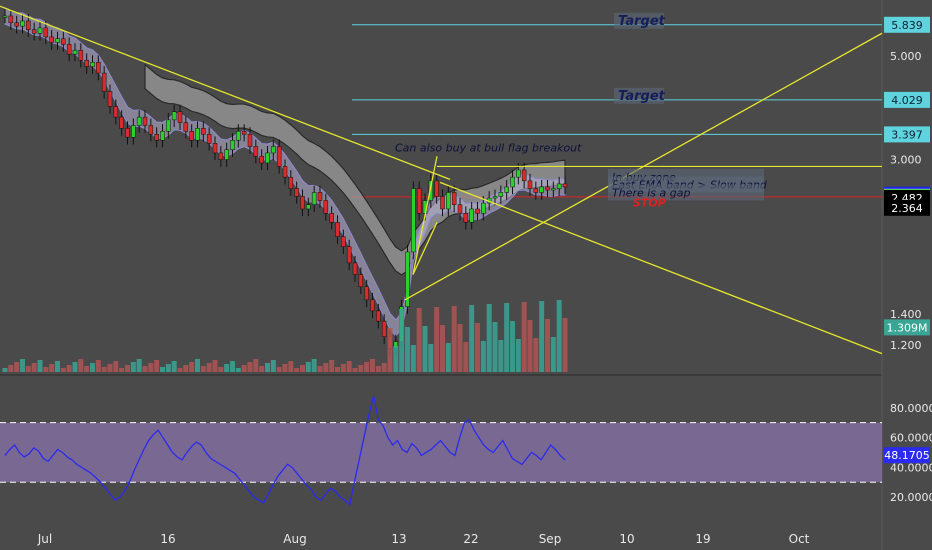 This screenshot has width=932, height=550. I want to click on annotation-text: Can also buy at bull flag breakout, so click(488, 148).